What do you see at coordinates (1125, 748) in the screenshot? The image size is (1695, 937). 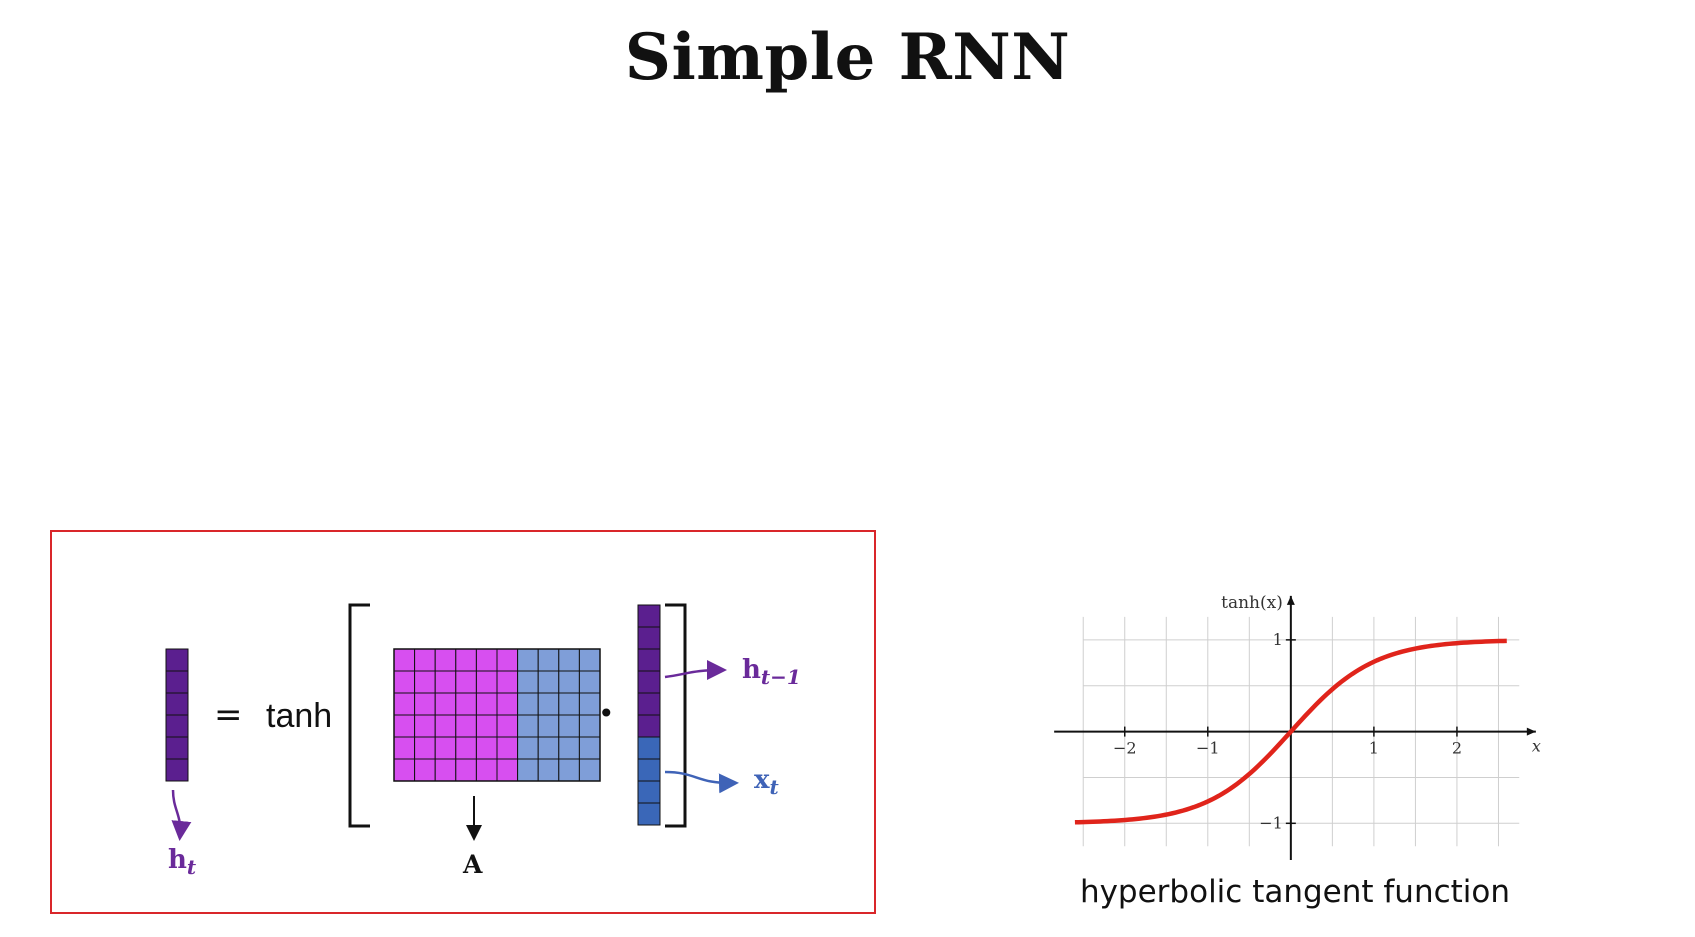 I see `x-tick-label: −2` at bounding box center [1125, 748].